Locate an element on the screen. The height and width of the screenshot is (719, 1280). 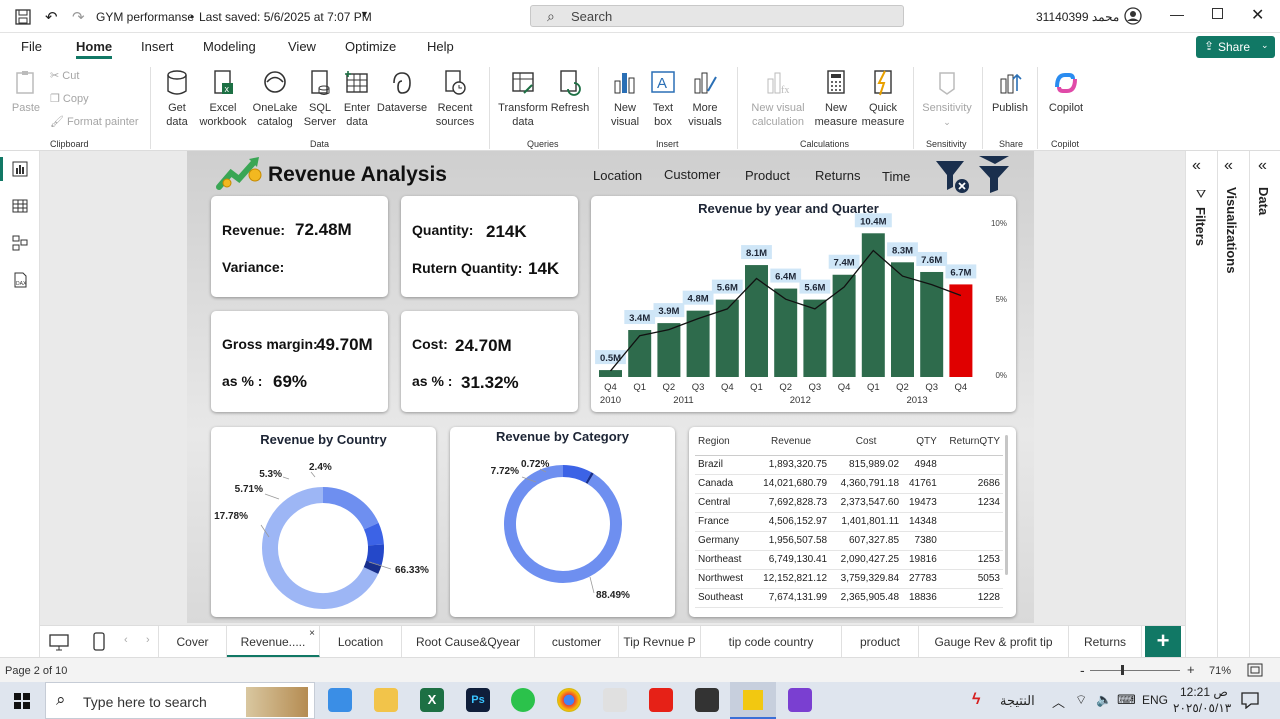
tray-chevron-icon: ︿ is located at coordinates (1059, 702).